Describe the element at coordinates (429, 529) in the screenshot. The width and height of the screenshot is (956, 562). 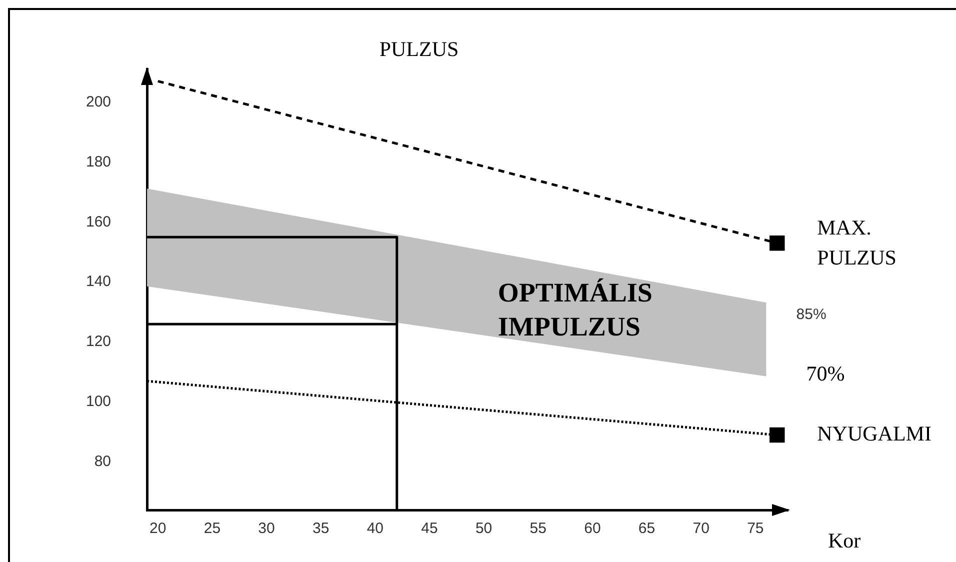
I see `x-tick-label: 45` at that location.